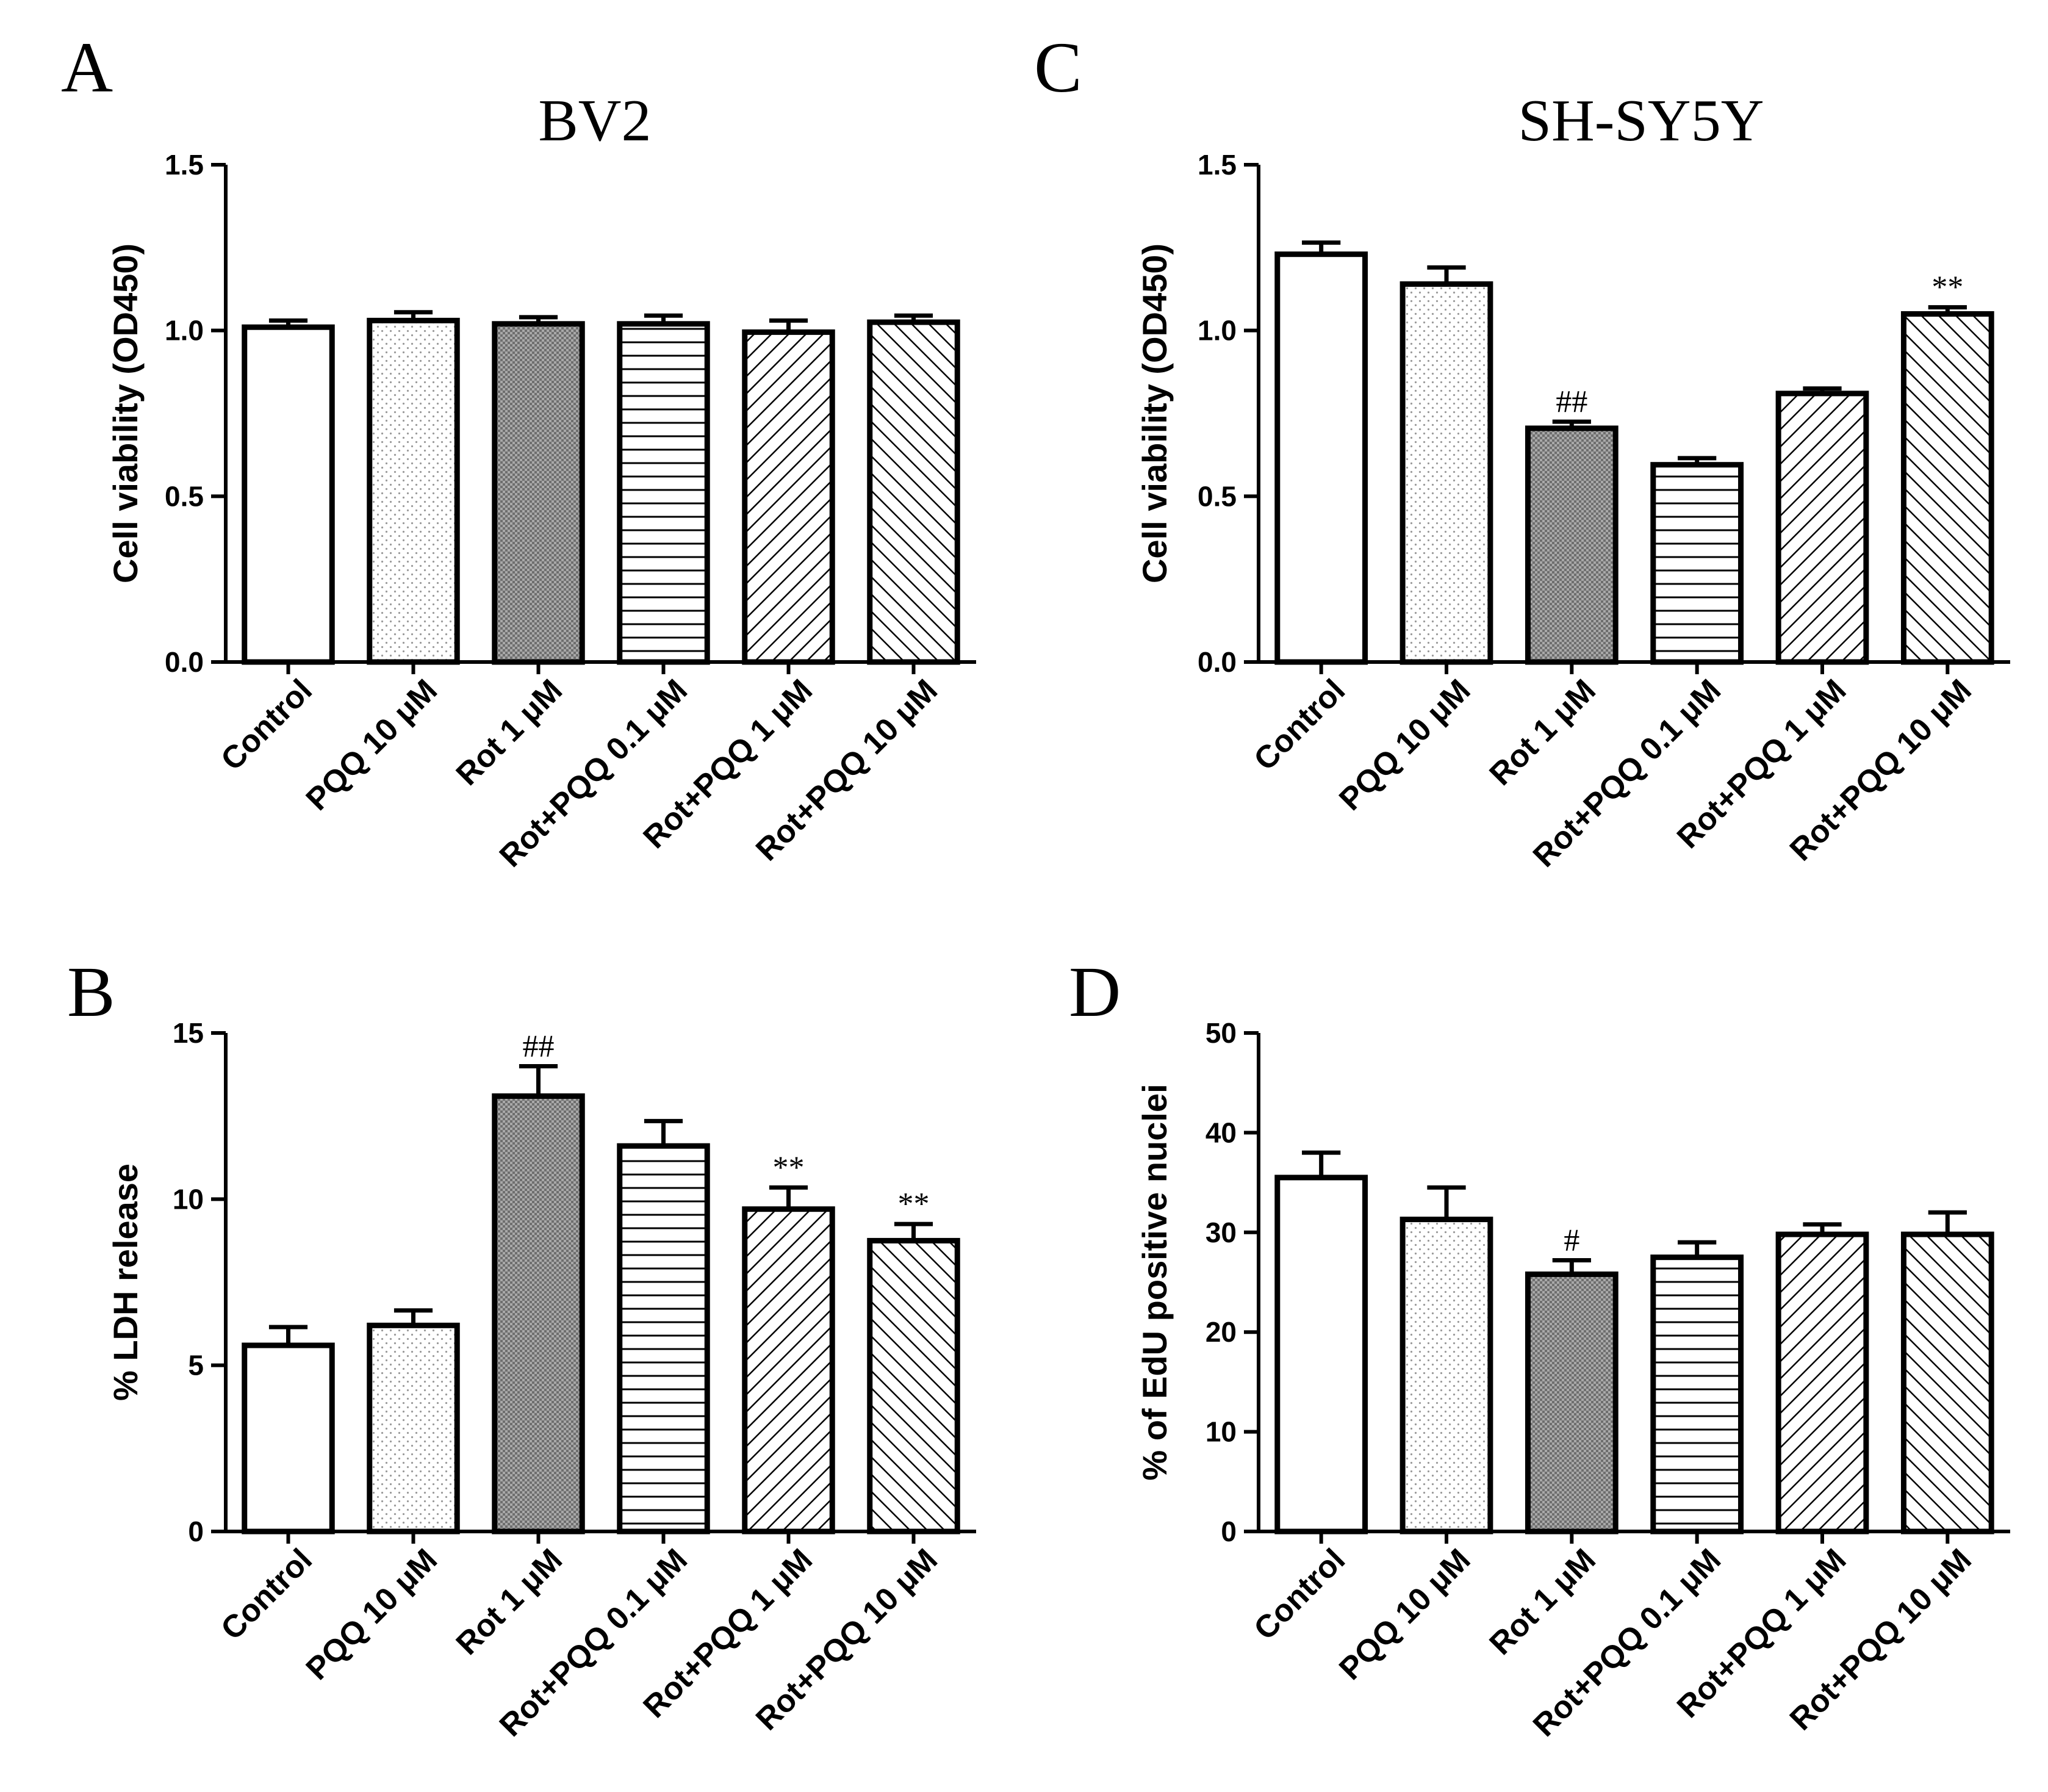 The width and height of the screenshot is (2048, 1792). What do you see at coordinates (1641, 121) in the screenshot?
I see `chart-title-c: SH-SY5Y` at bounding box center [1641, 121].